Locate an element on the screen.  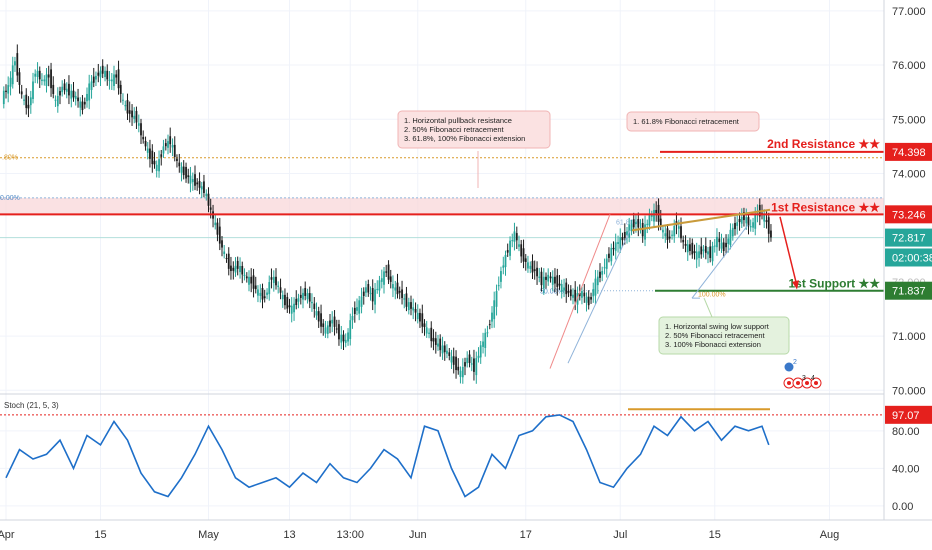
projection-arrow-line is located at coordinates (788, 251).